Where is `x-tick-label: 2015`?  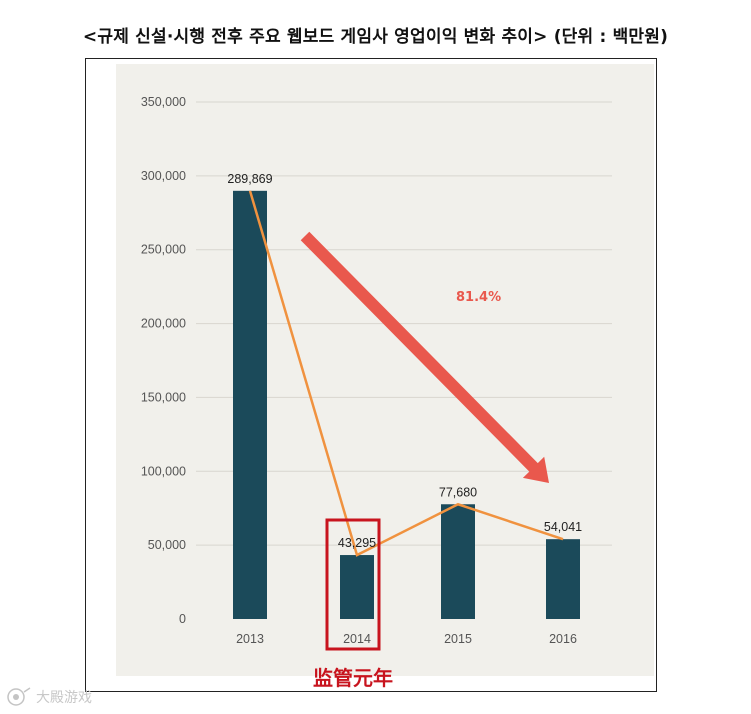 x-tick-label: 2015 is located at coordinates (458, 639).